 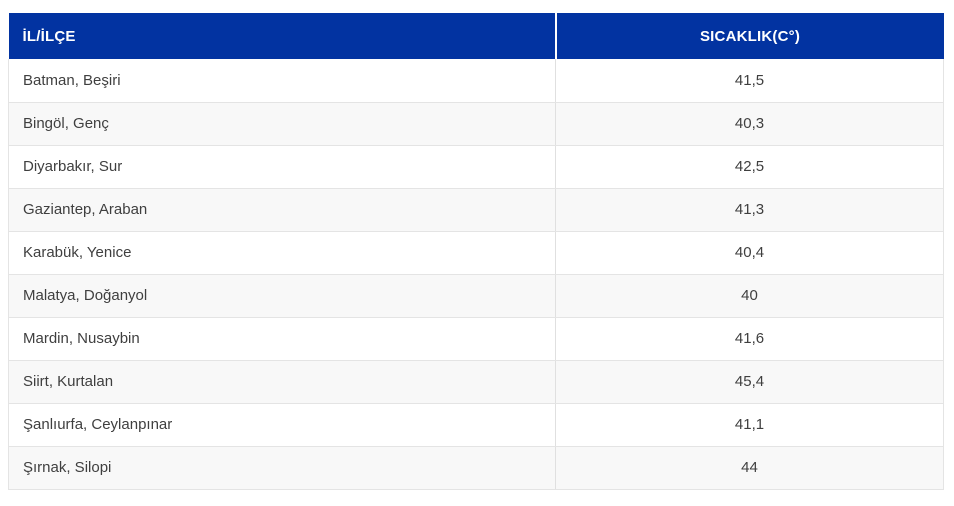 What do you see at coordinates (749, 382) in the screenshot?
I see `cell-temperature: 45,4` at bounding box center [749, 382].